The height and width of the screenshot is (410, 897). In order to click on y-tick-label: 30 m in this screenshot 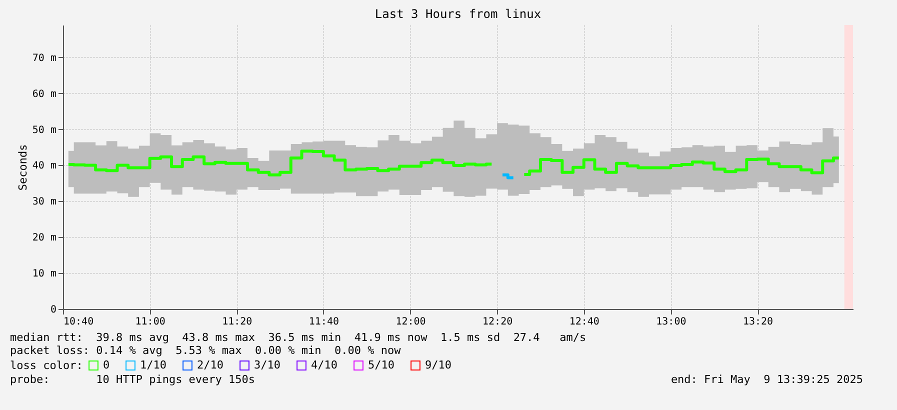, I will do `click(44, 202)`.